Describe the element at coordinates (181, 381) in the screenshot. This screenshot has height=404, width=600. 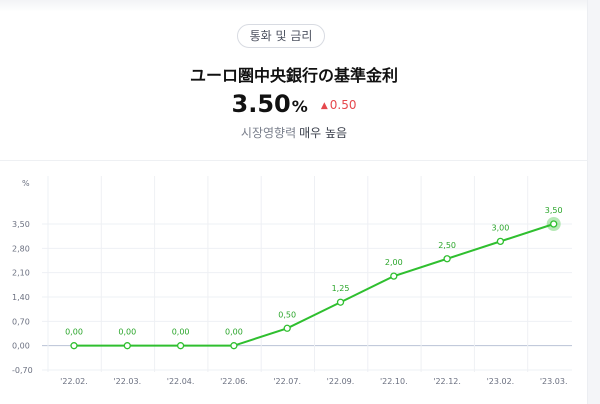
I see `x-tick-label: '22.04.` at that location.